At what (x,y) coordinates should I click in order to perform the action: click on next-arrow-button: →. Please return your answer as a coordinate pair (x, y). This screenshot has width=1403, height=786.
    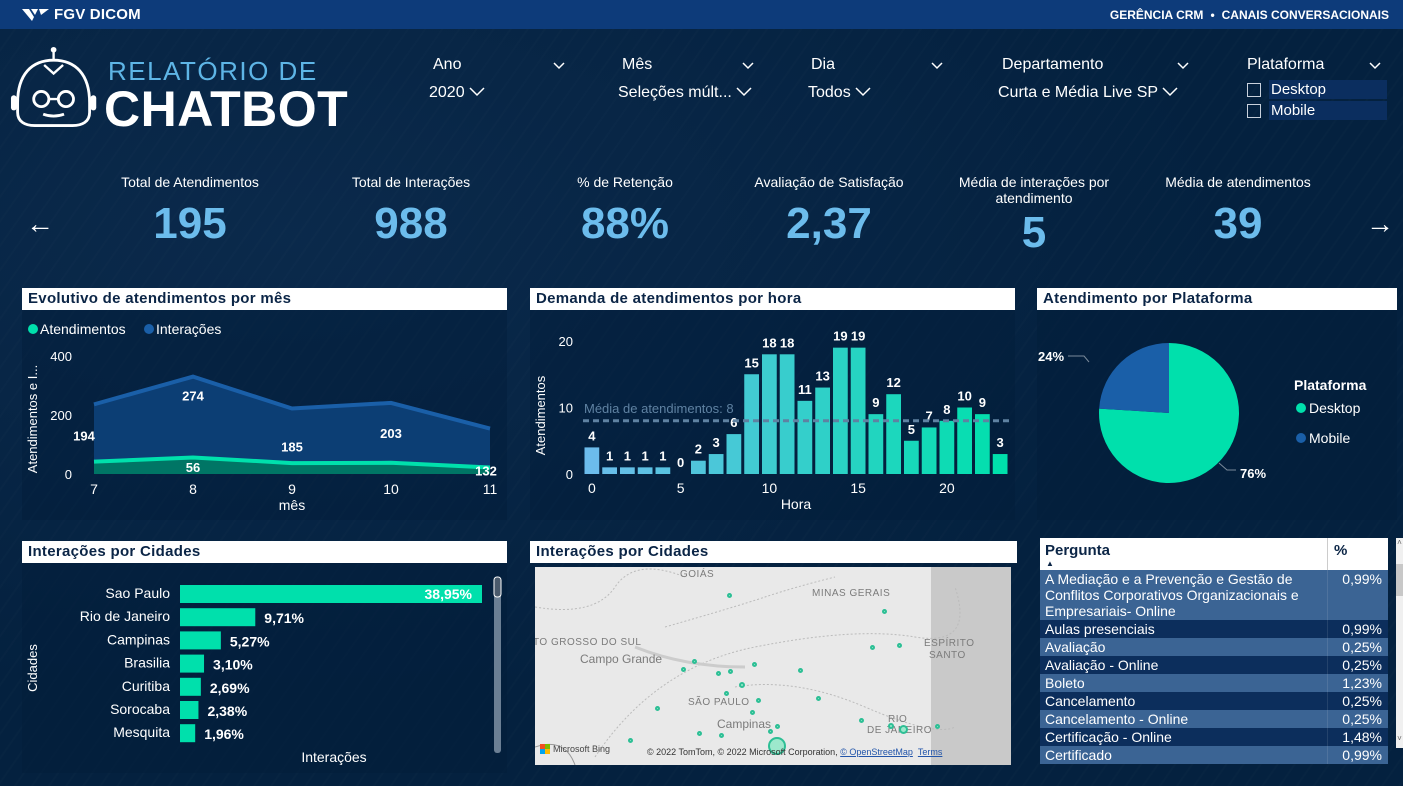
    Looking at the image, I should click on (1380, 223).